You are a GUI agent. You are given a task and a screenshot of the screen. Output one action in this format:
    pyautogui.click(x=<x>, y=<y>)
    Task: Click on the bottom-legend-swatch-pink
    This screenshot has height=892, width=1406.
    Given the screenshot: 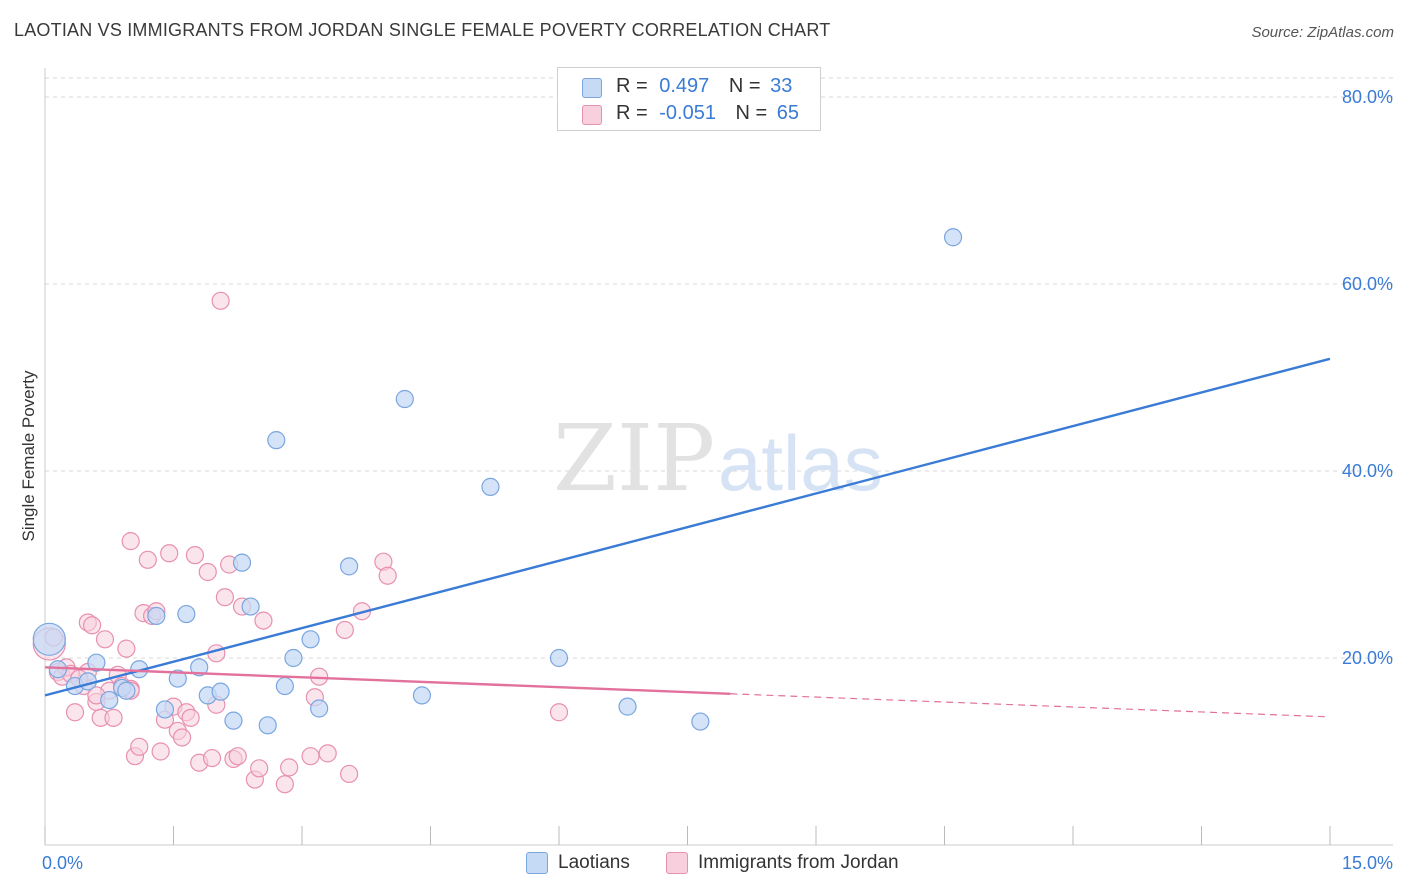 What is the action you would take?
    pyautogui.click(x=677, y=863)
    